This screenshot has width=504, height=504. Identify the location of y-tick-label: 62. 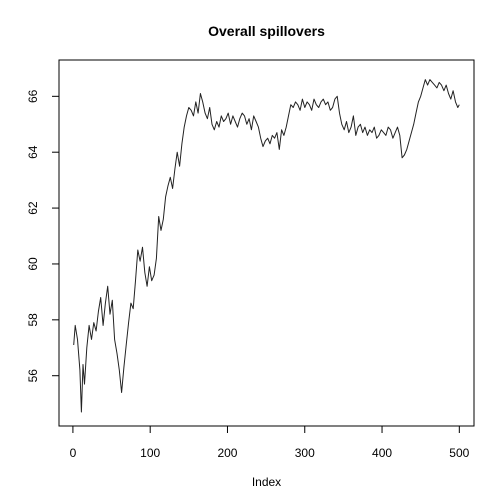
(33, 208).